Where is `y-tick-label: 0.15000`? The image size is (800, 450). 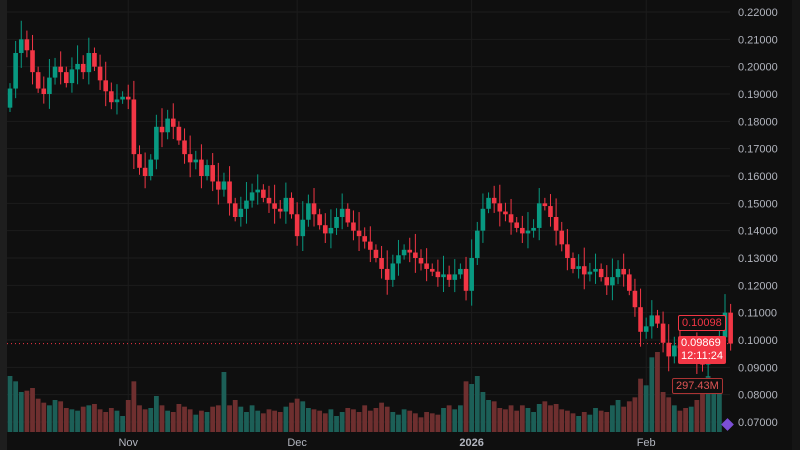
y-tick-label: 0.15000 is located at coordinates (758, 204).